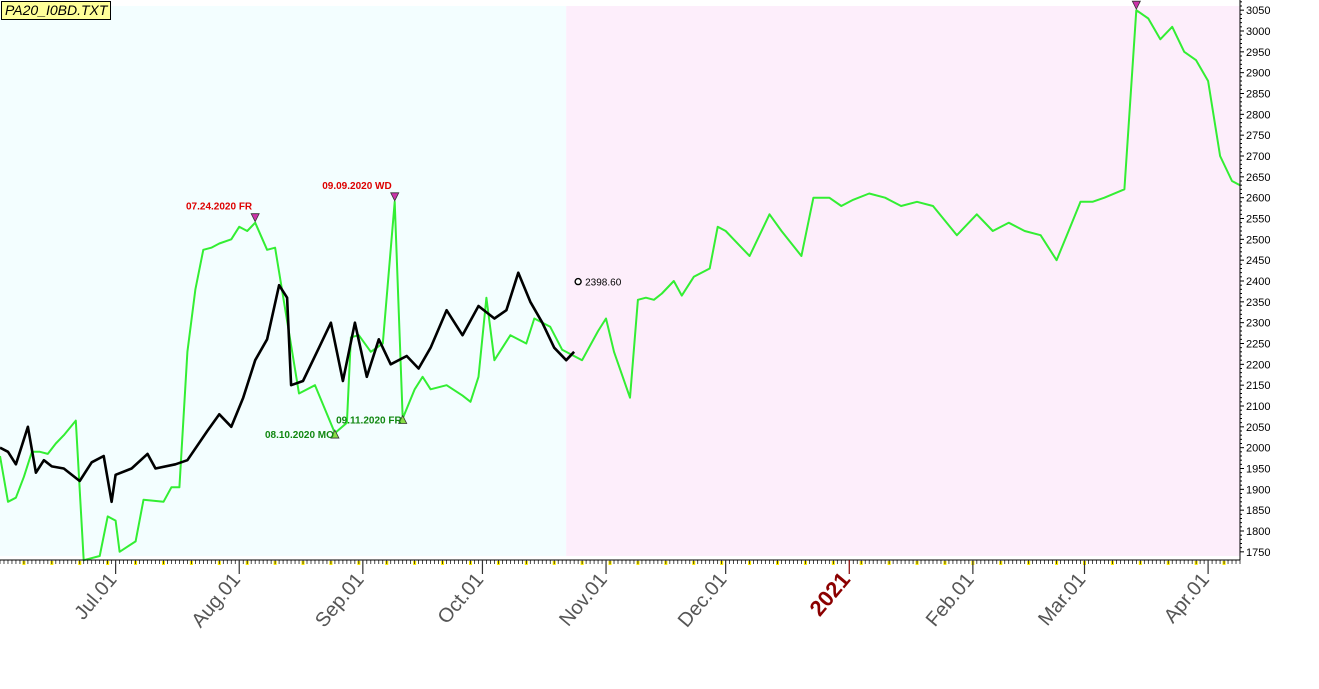 This screenshot has height=689, width=1319. Describe the element at coordinates (1258, 95) in the screenshot. I see `y-tick-label: 2850` at that location.